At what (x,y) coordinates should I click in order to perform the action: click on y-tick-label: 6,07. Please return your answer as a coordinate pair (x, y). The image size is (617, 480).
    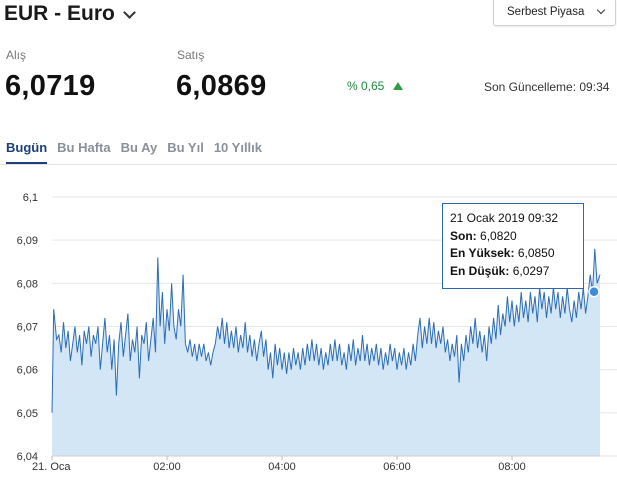
    Looking at the image, I should click on (27, 328).